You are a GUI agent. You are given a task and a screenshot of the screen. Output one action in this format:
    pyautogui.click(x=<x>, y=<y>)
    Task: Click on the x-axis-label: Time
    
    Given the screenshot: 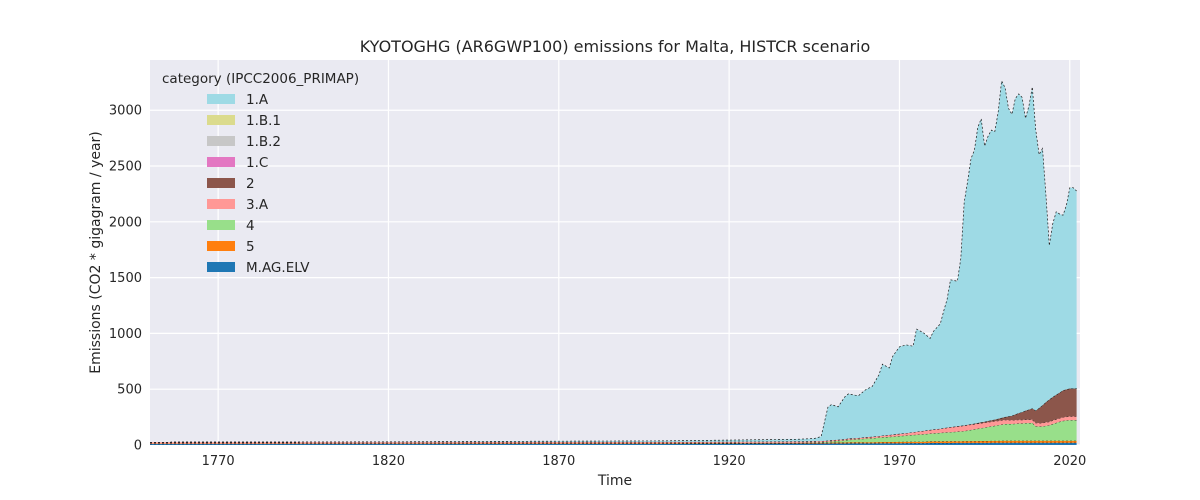 What is the action you would take?
    pyautogui.click(x=614, y=481)
    